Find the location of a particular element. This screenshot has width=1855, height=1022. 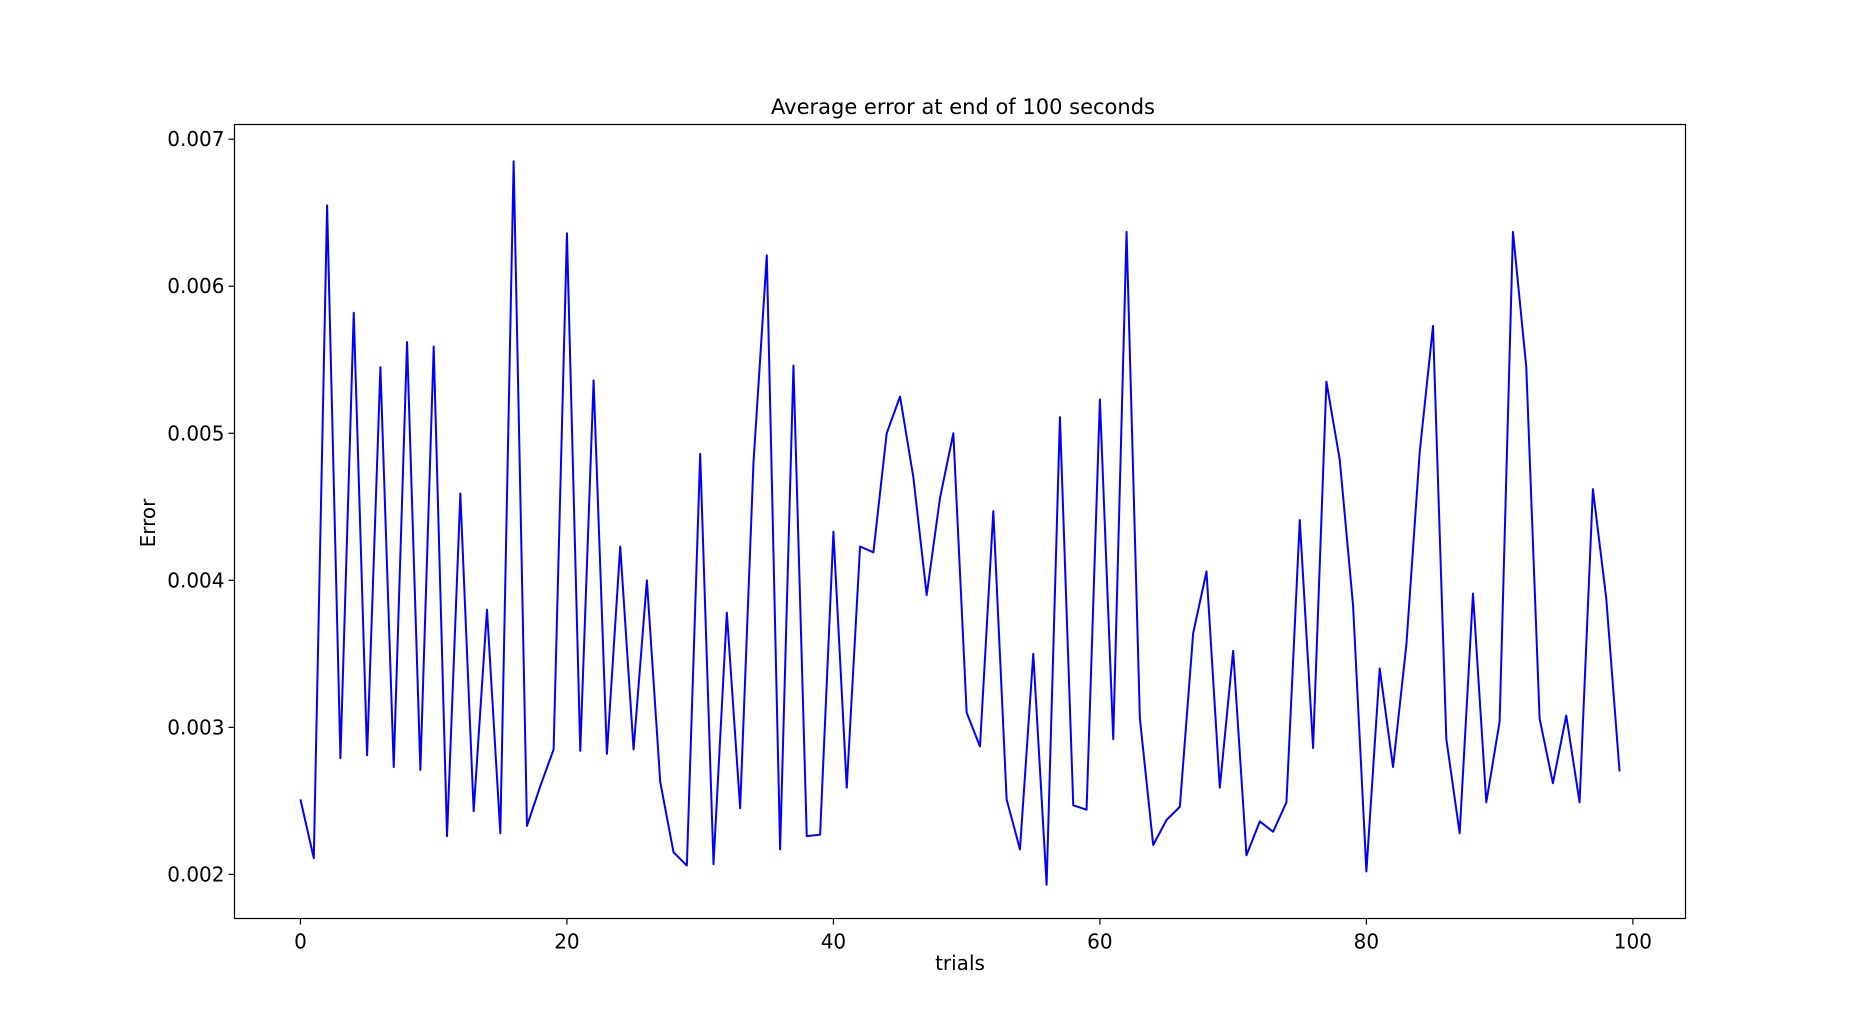

x-tick-label: 60 is located at coordinates (1099, 942).